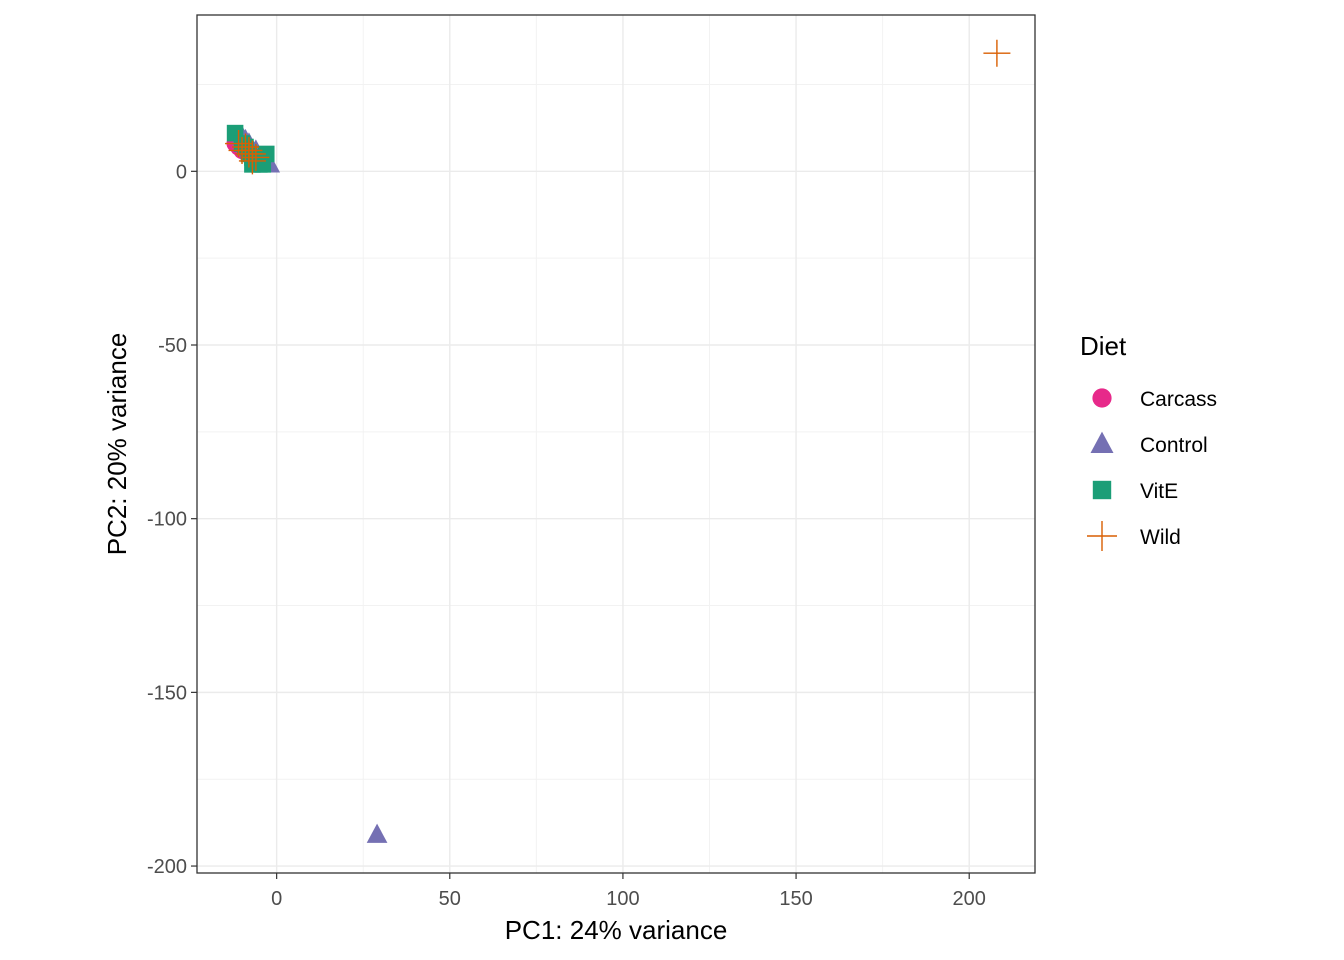 The width and height of the screenshot is (1344, 960). Describe the element at coordinates (616, 930) in the screenshot. I see `x-axis-title: PC1: 24% variance` at that location.